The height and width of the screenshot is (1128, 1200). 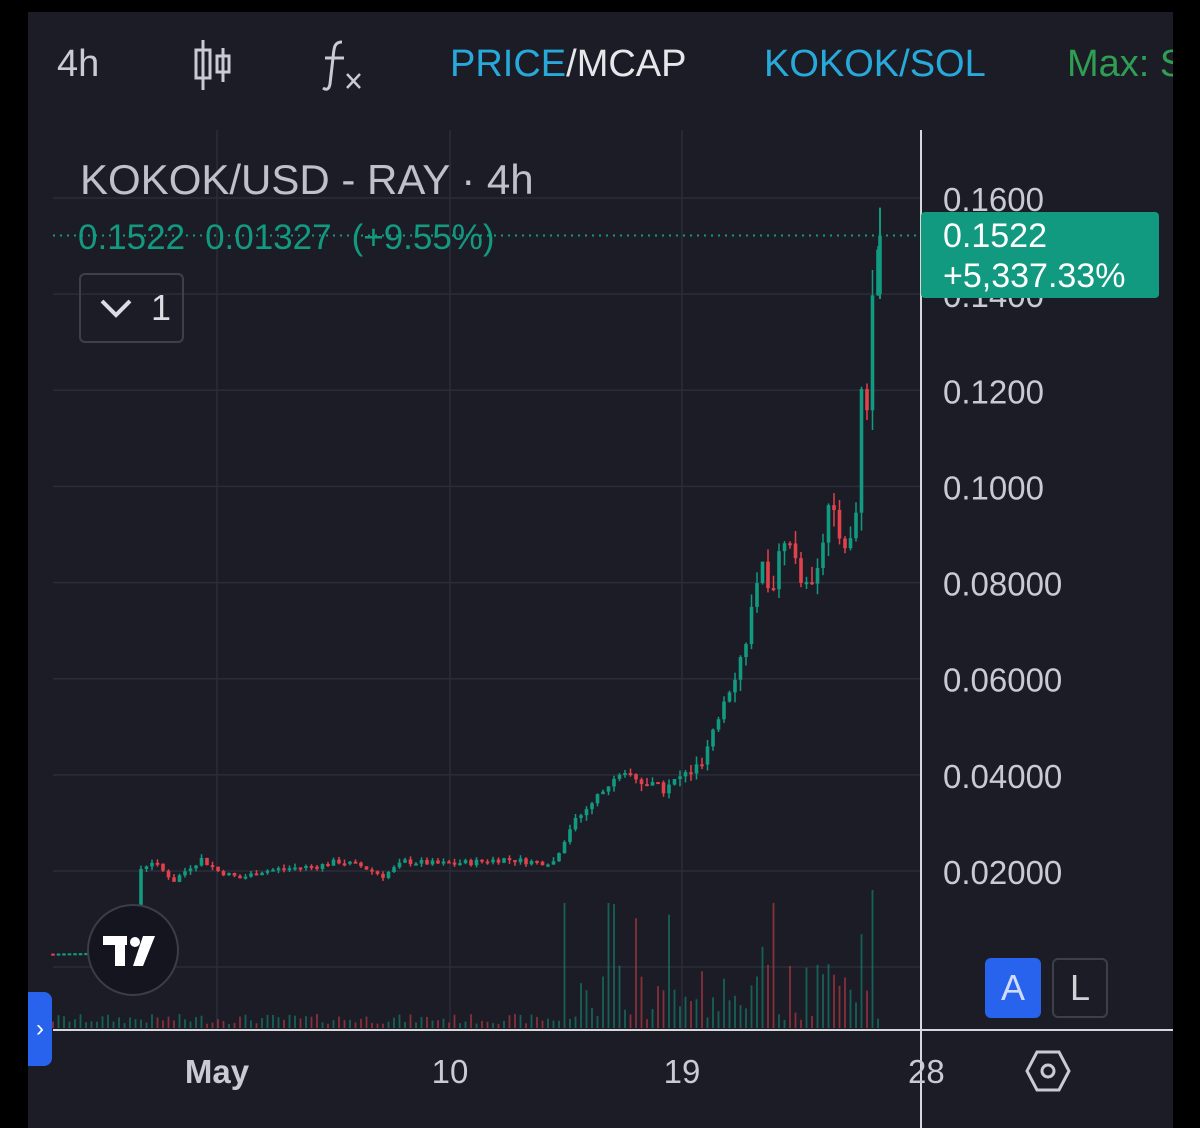 I want to click on settings-hexagon-icon, so click(x=1048, y=1071).